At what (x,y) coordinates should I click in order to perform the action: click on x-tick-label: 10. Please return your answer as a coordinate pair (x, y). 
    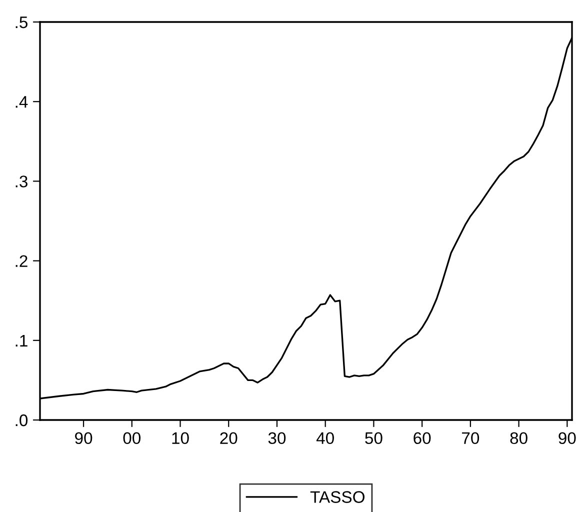
    Looking at the image, I should click on (180, 438).